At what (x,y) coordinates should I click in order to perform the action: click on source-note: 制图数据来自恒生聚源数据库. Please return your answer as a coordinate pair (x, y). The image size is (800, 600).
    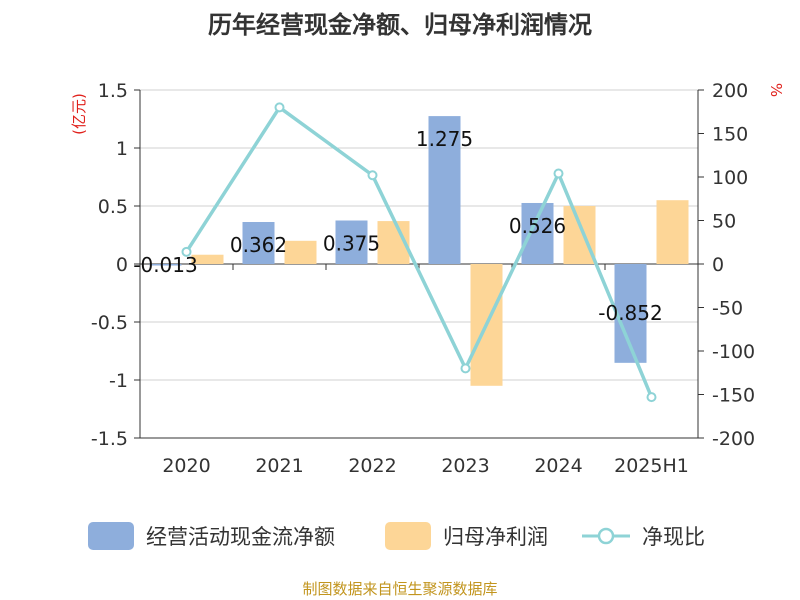
    Looking at the image, I should click on (399, 589).